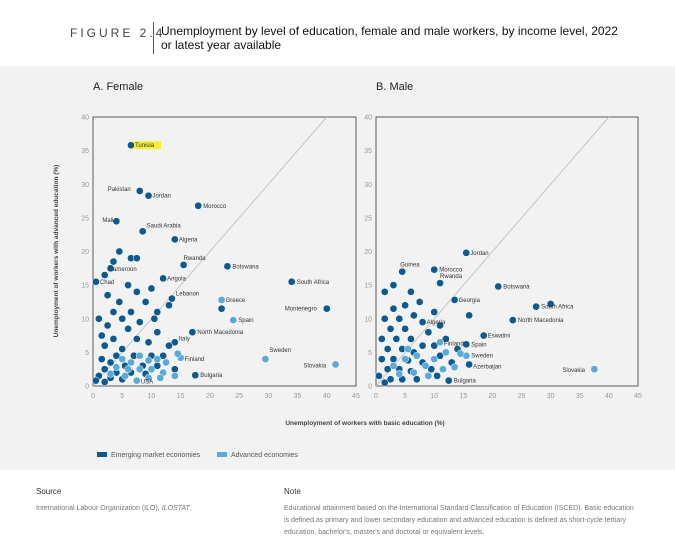 The width and height of the screenshot is (675, 556). I want to click on panel-female-point-label: Botswana, so click(245, 267).